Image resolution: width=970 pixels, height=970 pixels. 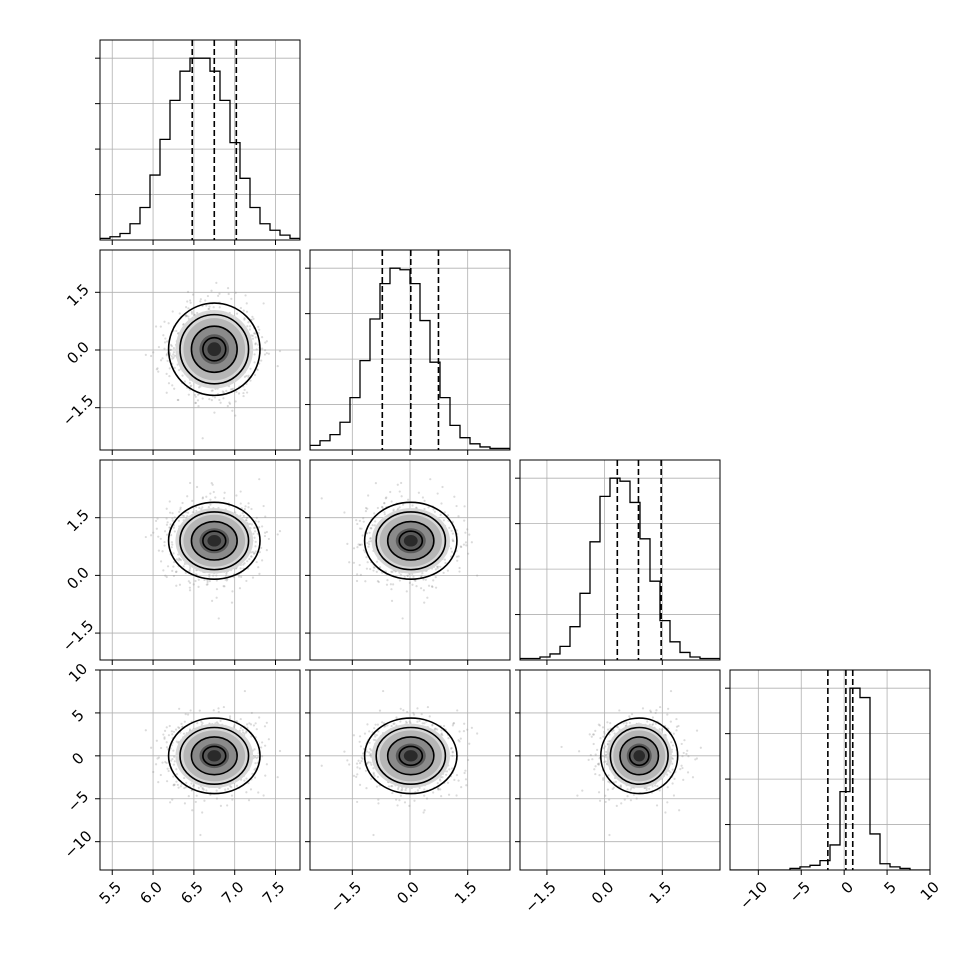 I want to click on panel-frame, so click(x=200, y=560).